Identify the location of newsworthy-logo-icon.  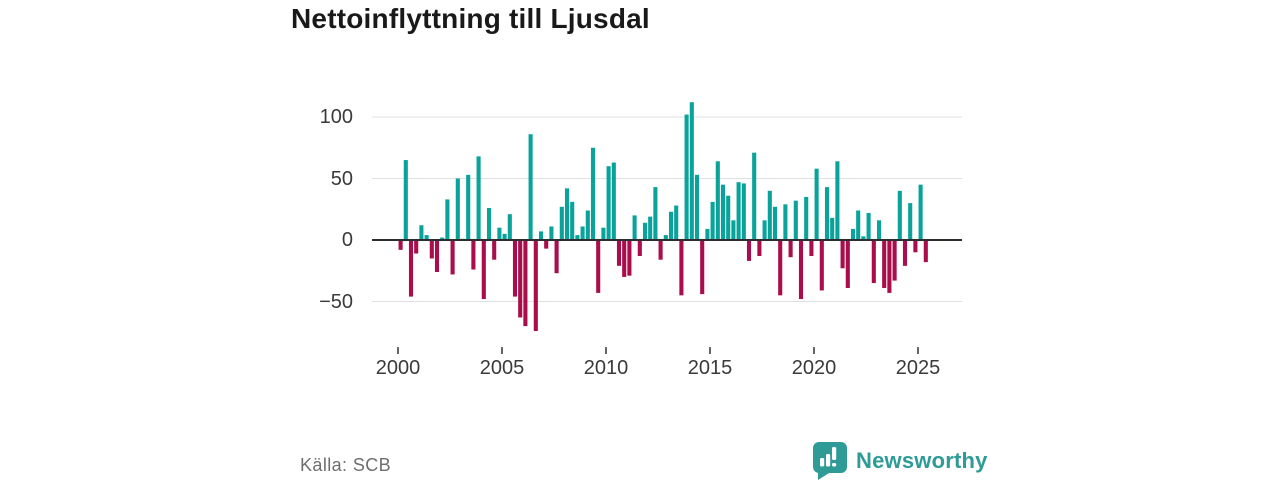
(829, 461).